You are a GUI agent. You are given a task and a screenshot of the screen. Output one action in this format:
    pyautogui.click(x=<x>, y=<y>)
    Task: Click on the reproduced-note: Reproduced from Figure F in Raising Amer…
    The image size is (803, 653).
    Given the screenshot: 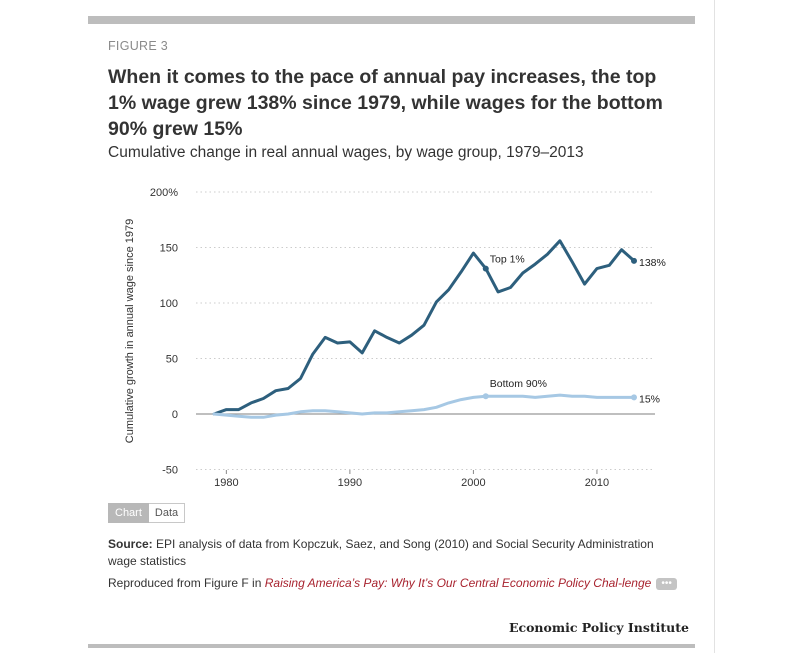 What is the action you would take?
    pyautogui.click(x=393, y=583)
    